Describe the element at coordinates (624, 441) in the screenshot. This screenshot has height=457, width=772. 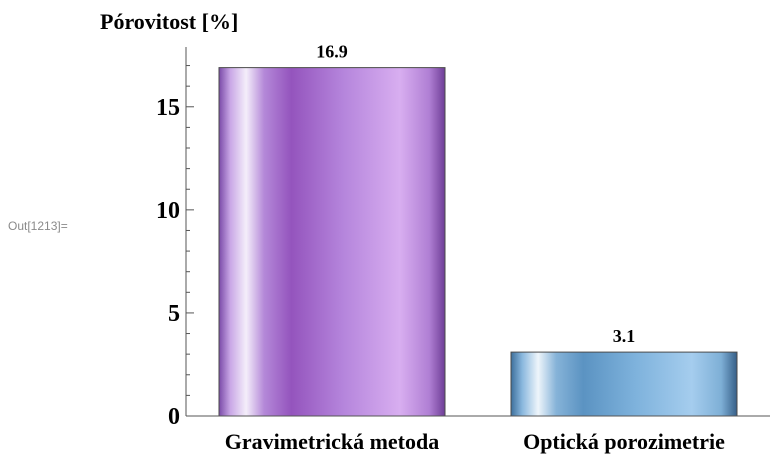
I see `x-category-label: Optická porozimetrie` at that location.